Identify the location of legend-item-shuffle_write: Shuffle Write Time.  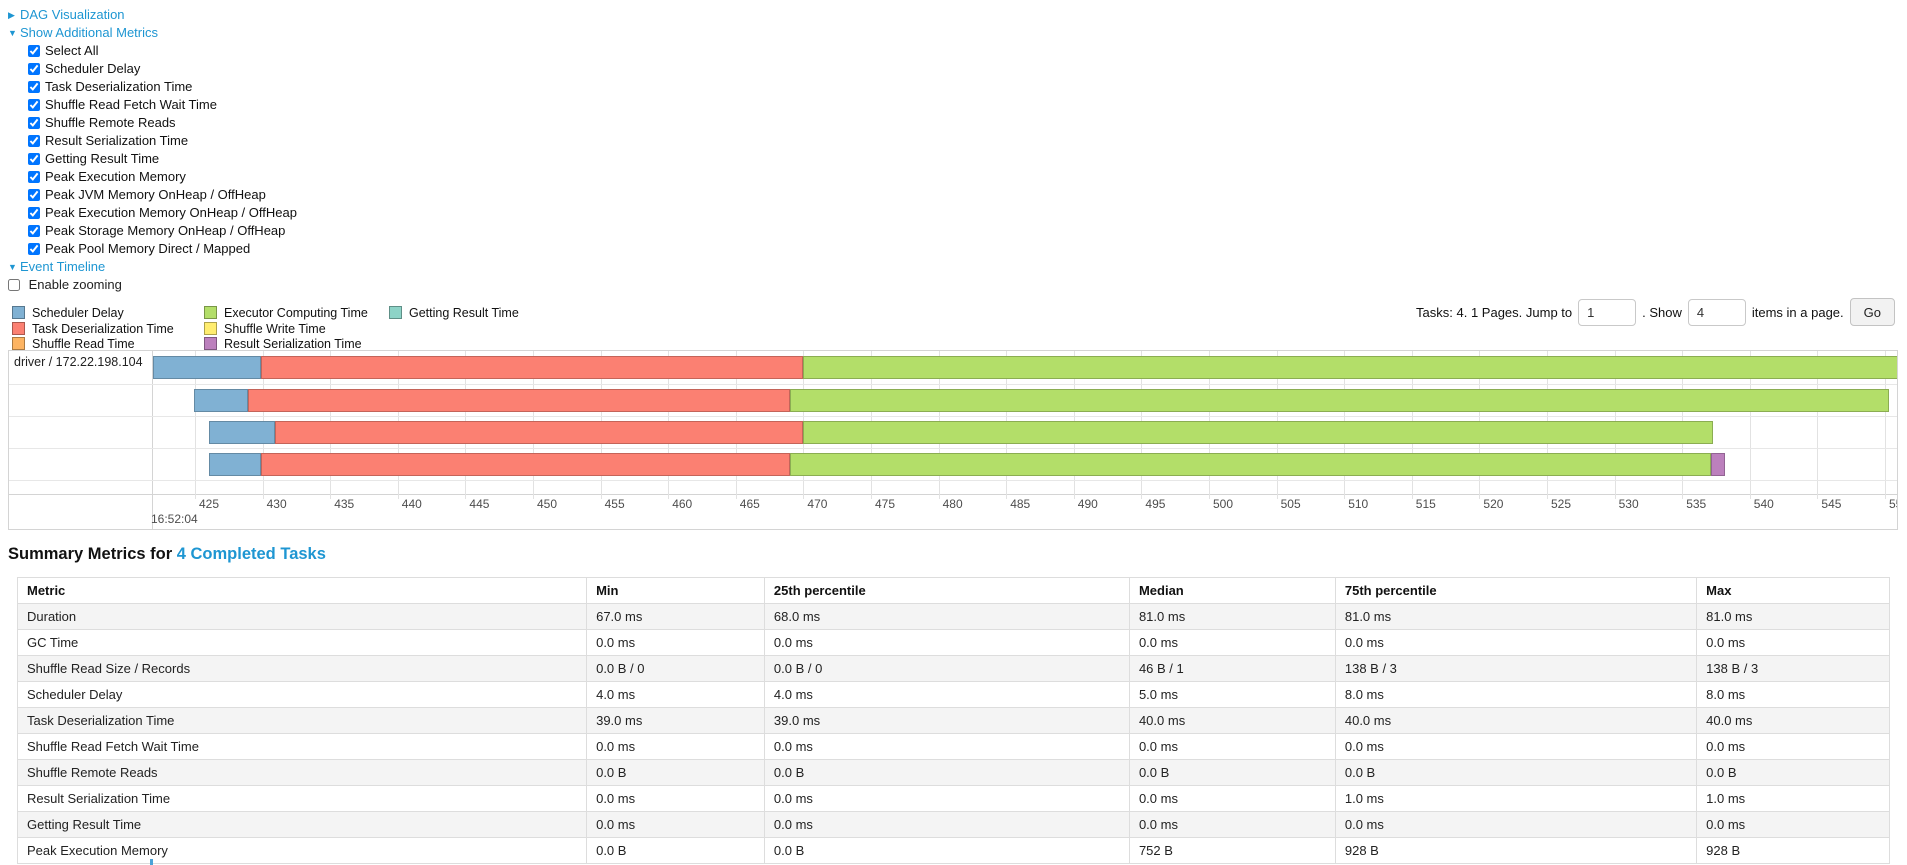
(265, 329).